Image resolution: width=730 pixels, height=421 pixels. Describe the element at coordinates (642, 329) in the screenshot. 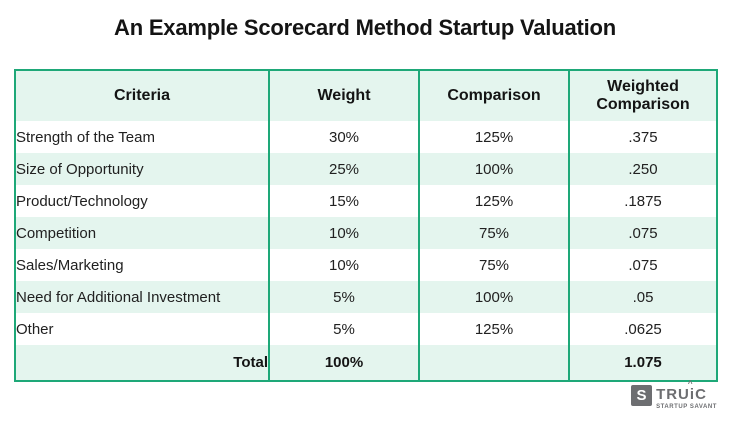

I see `cell-weighted-comparison: .0625` at that location.